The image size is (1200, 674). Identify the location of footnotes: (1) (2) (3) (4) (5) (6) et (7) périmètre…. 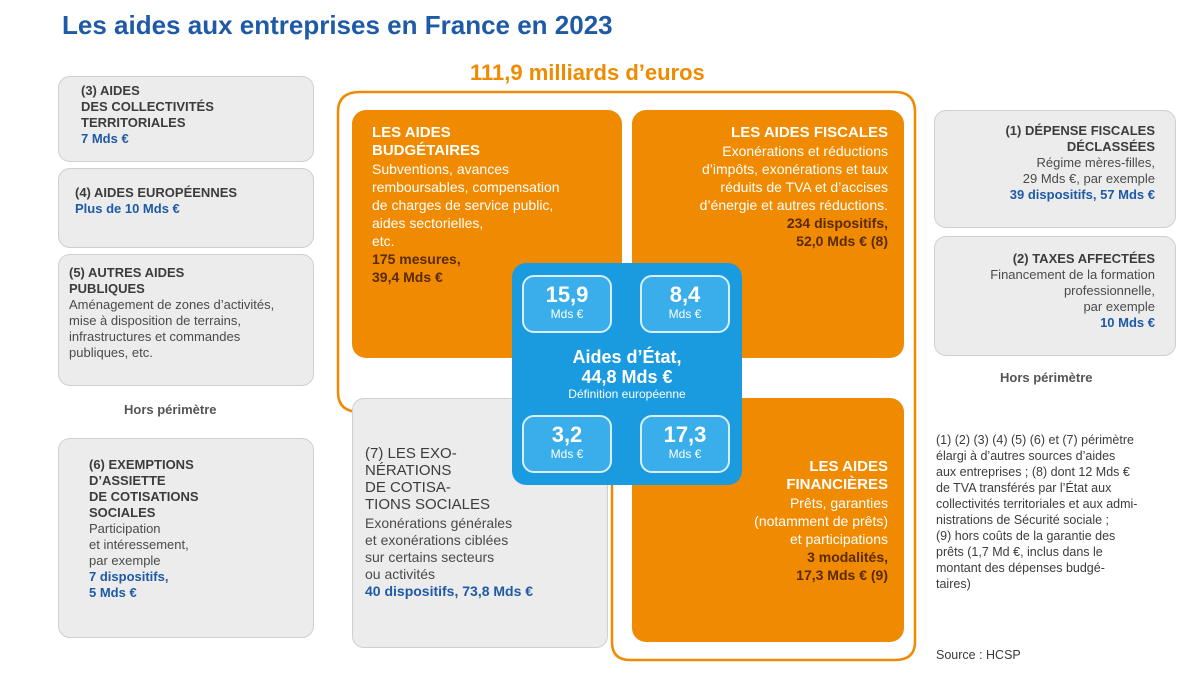
(1037, 512).